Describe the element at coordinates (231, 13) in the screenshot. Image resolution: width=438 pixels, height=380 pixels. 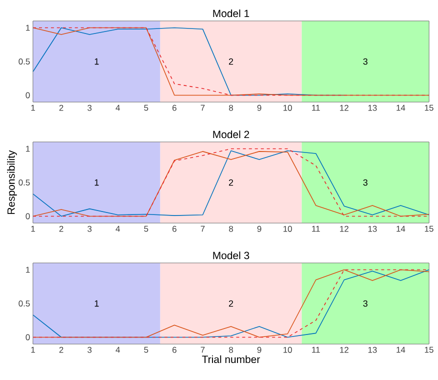
I see `chart-title: Model 1` at that location.